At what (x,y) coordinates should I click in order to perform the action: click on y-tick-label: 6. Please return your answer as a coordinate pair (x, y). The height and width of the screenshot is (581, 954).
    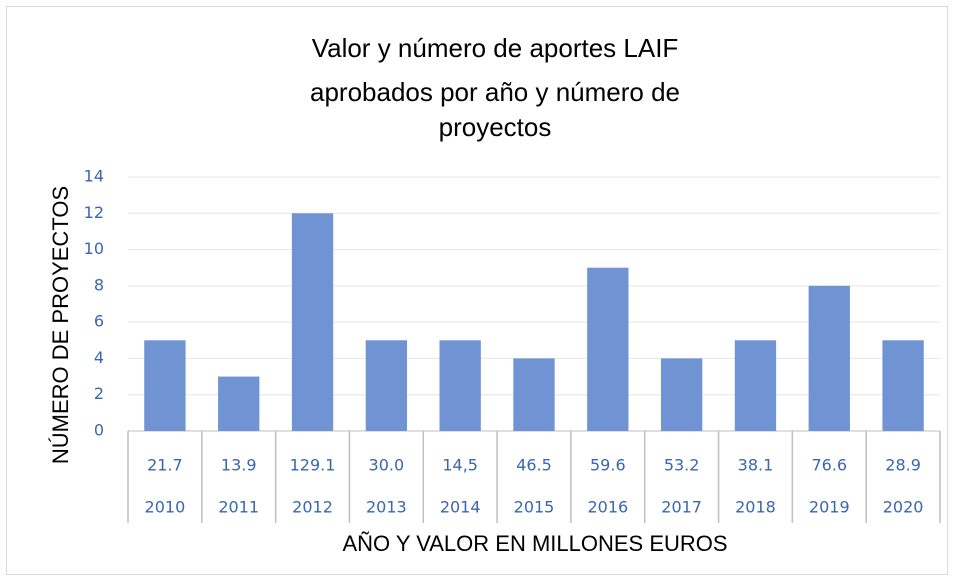
    Looking at the image, I should click on (99, 321).